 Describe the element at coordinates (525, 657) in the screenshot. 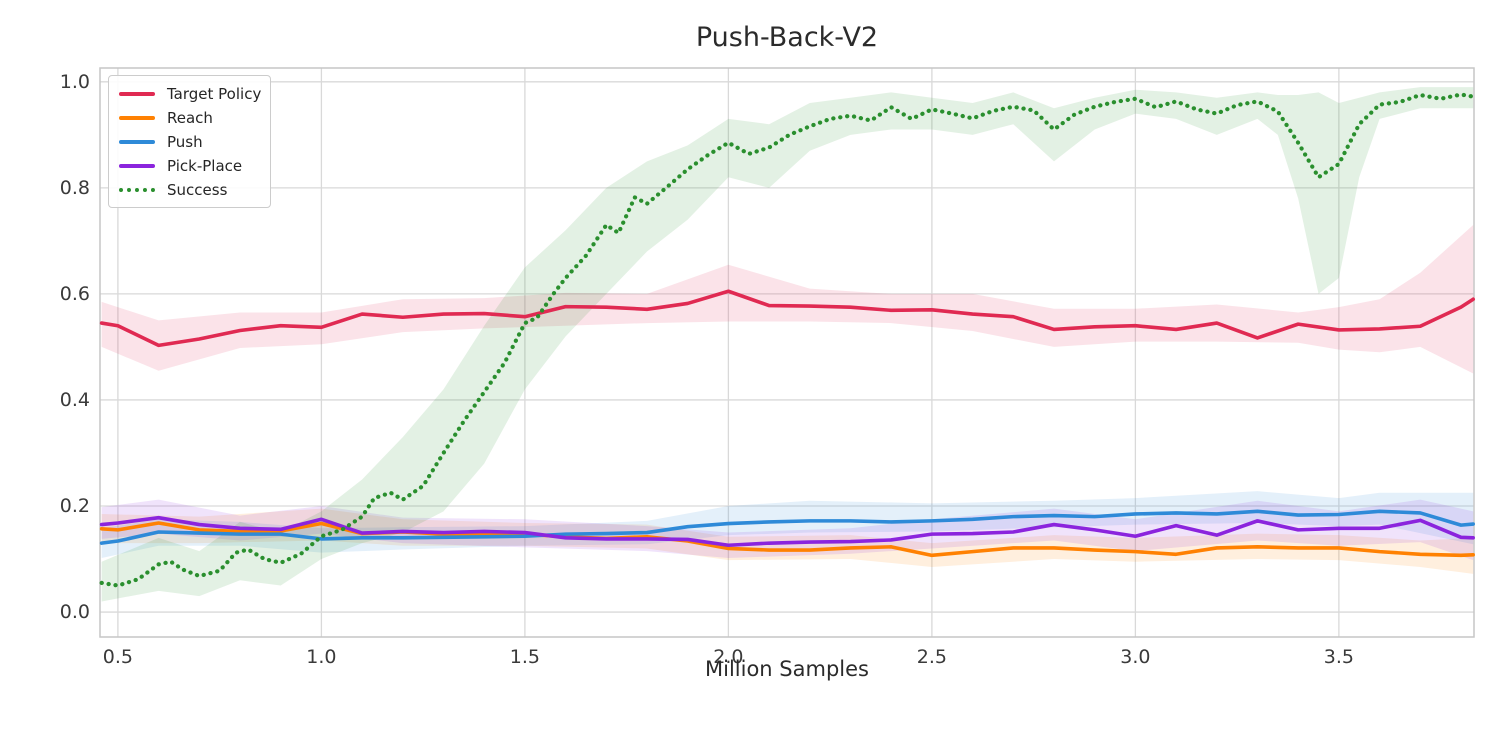

I see `x-tick-label: 1.5` at that location.